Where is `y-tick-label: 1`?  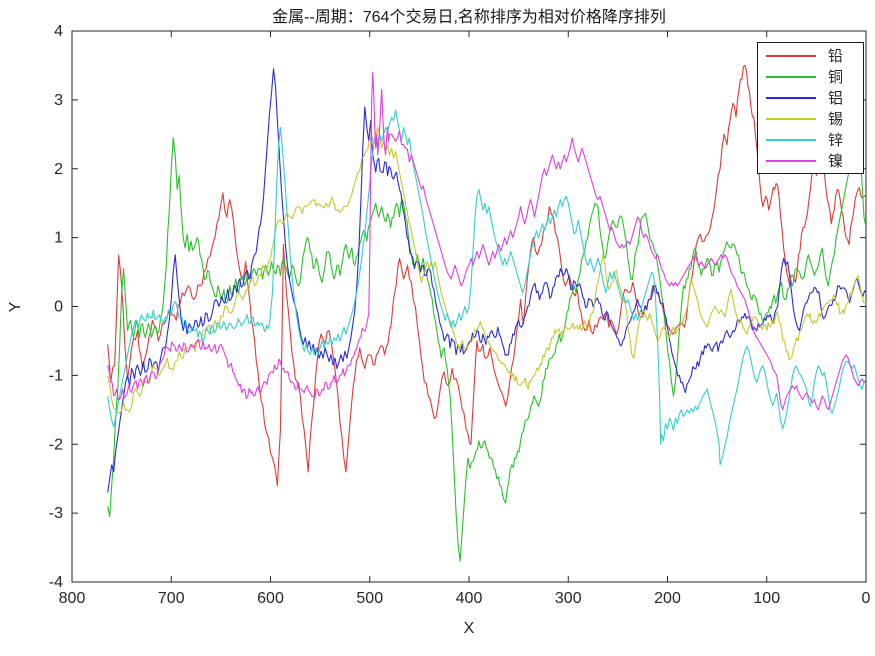
y-tick-label: 1 is located at coordinates (58, 238).